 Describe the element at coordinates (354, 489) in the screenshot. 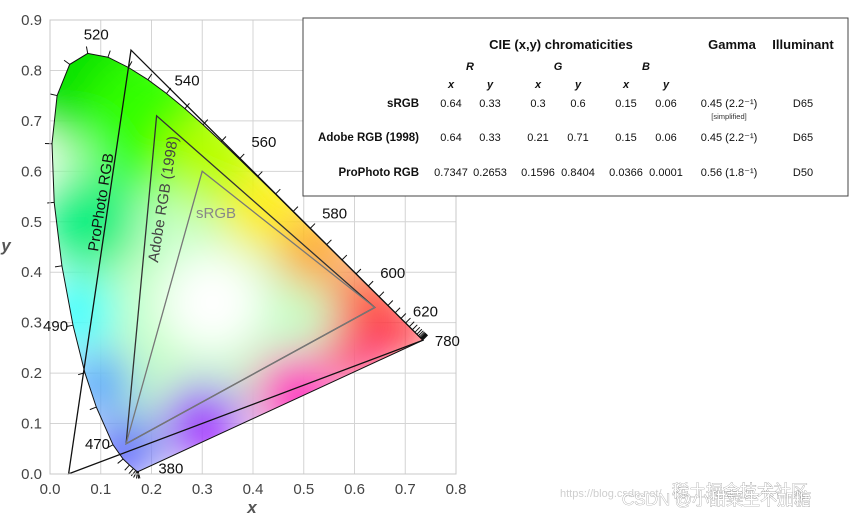

I see `x-tick-label: 0.6` at that location.